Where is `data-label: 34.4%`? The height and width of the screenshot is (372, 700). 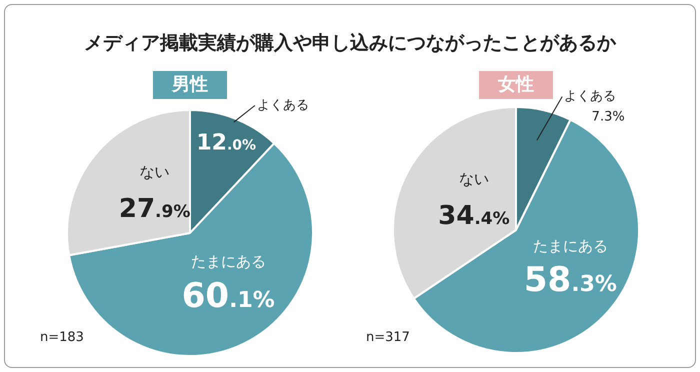 data-label: 34.4% is located at coordinates (474, 216).